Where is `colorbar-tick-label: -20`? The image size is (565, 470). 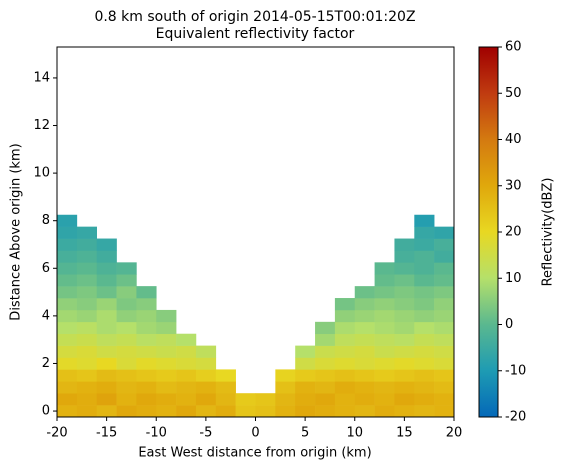 colorbar-tick-label: -20 is located at coordinates (515, 417).